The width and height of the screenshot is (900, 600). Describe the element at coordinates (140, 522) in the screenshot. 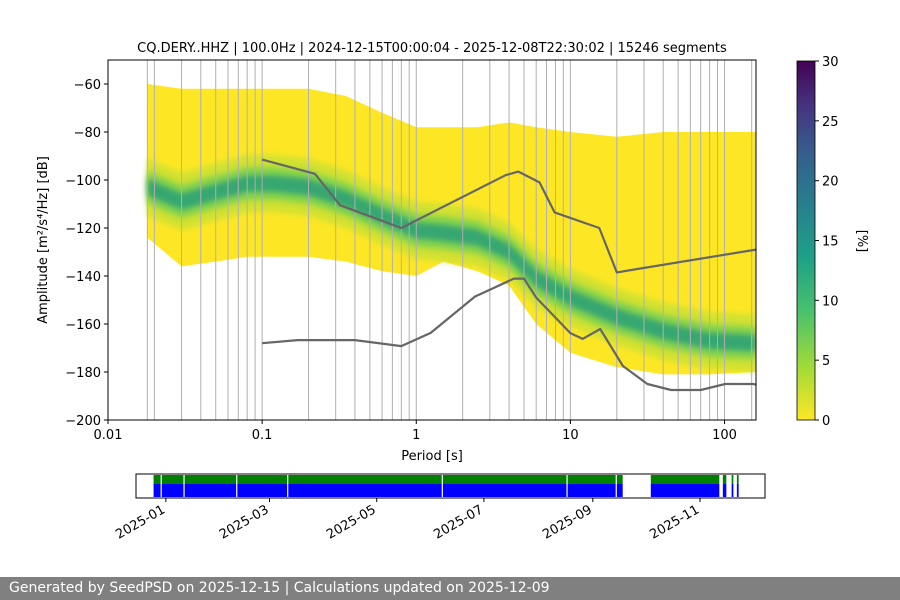

I see `timeline-tick-label: 2025-01` at that location.